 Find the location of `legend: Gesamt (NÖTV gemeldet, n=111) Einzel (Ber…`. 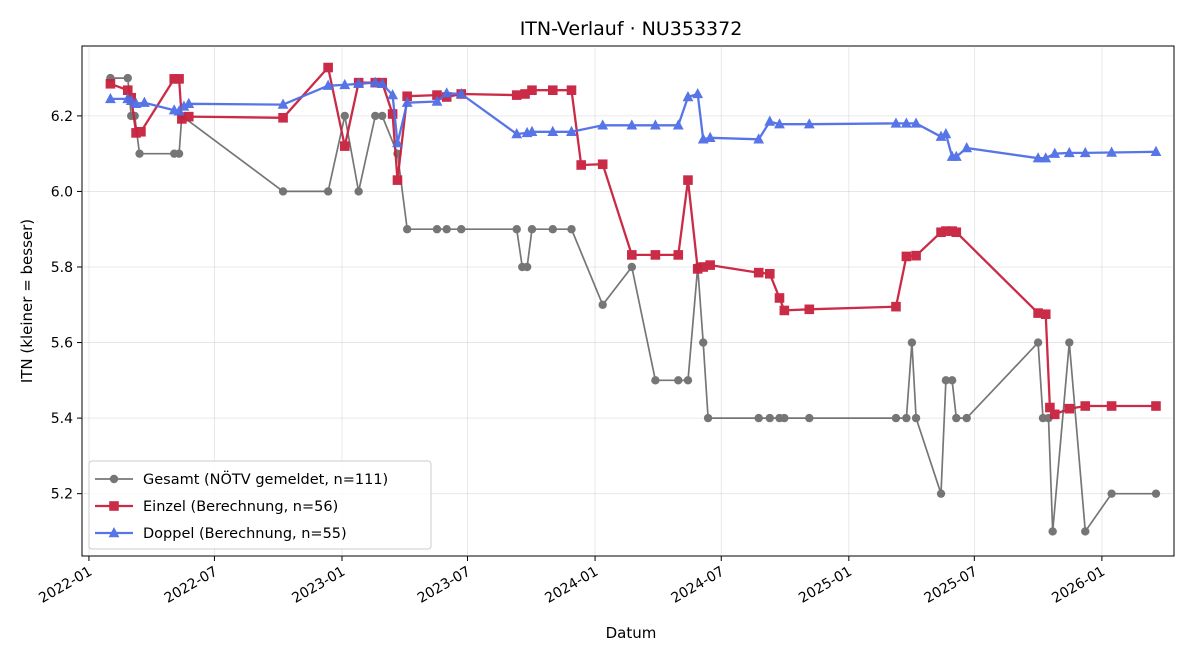

legend: Gesamt (NÖTV gemeldet, n=111) Einzel (Ber… is located at coordinates (260, 505).